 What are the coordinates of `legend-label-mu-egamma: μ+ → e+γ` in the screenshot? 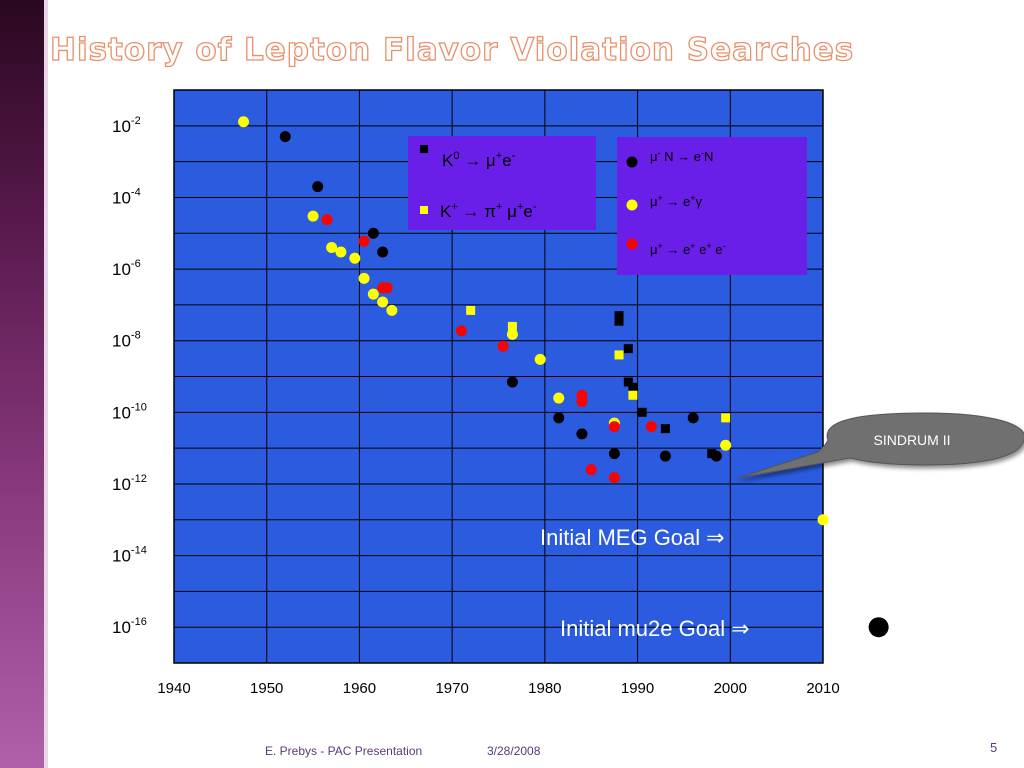 It's located at (676, 201).